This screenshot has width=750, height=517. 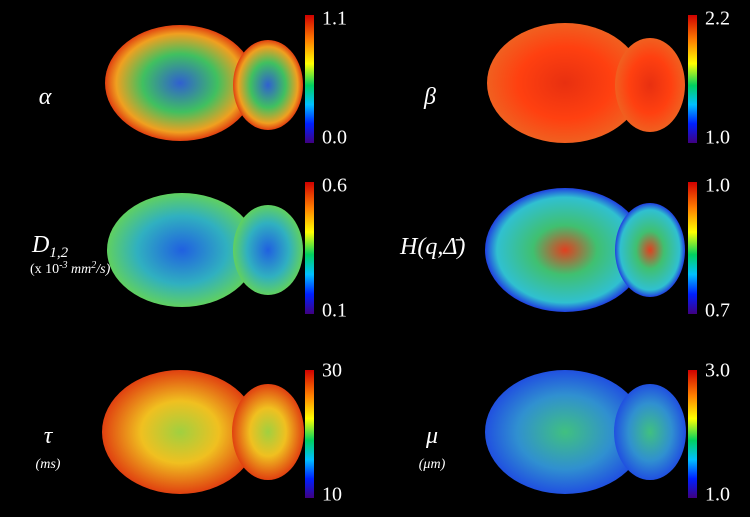 I want to click on min-label: 0.1, so click(x=334, y=311).